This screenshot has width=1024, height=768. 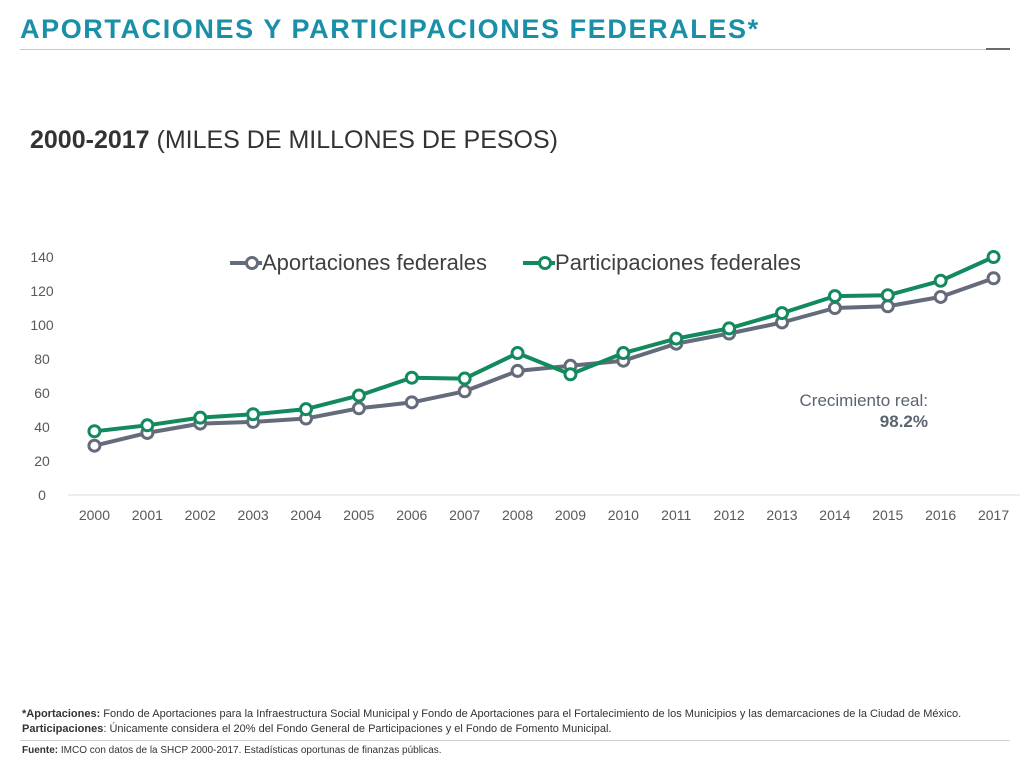 What do you see at coordinates (864, 400) in the screenshot?
I see `growth-label: Crecimiento real:` at bounding box center [864, 400].